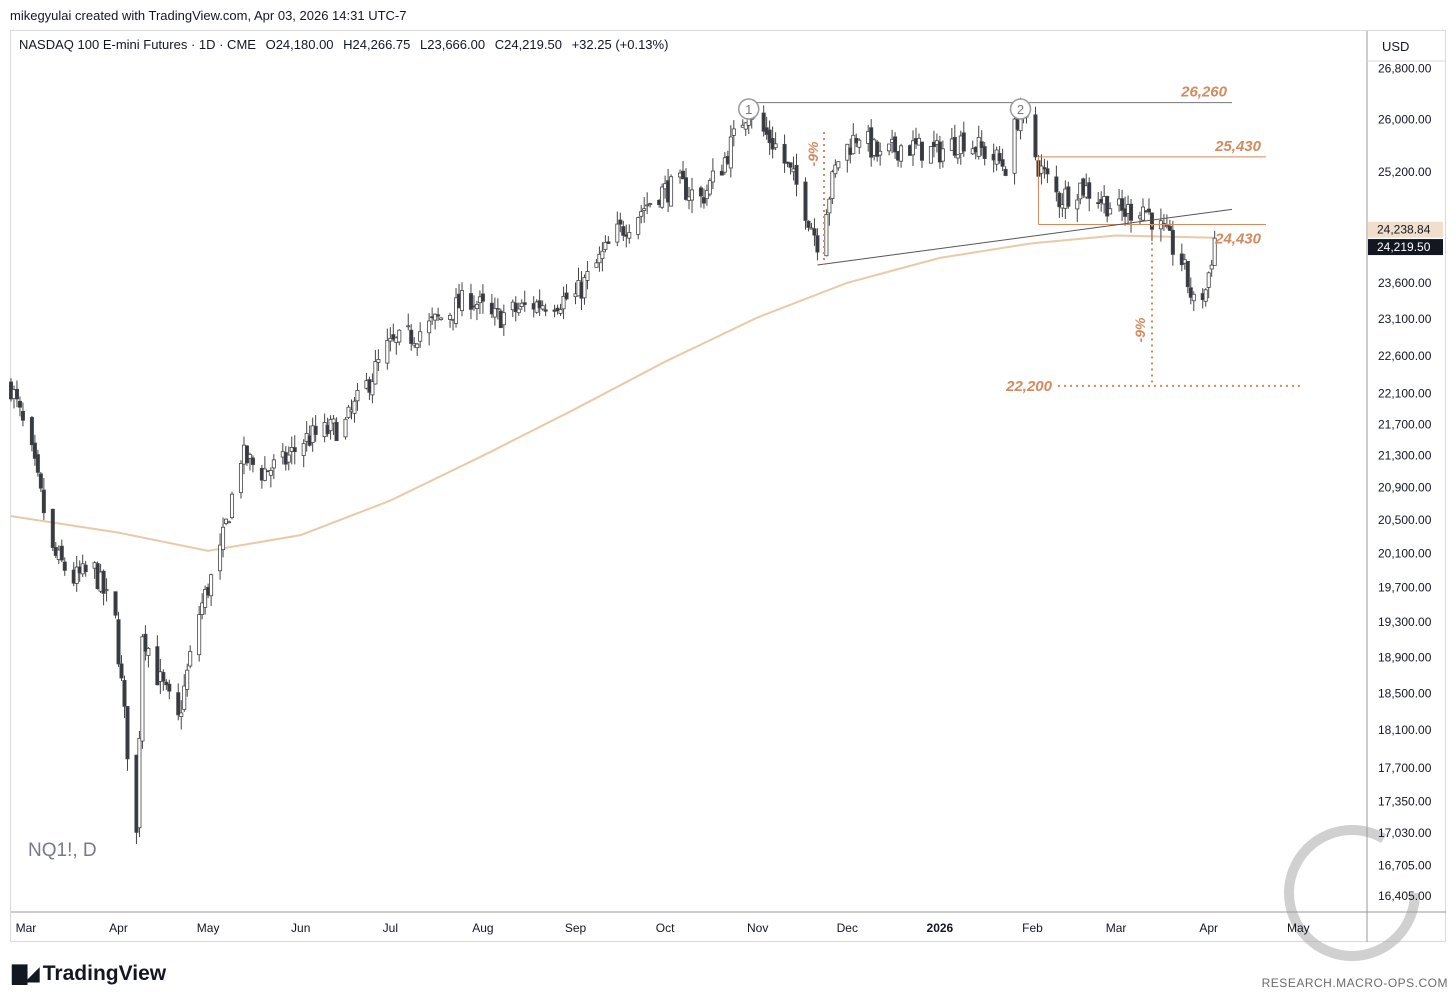 Image resolution: width=1456 pixels, height=1005 pixels. What do you see at coordinates (1405, 896) in the screenshot?
I see `y-tick-label: 16,405.00` at bounding box center [1405, 896].